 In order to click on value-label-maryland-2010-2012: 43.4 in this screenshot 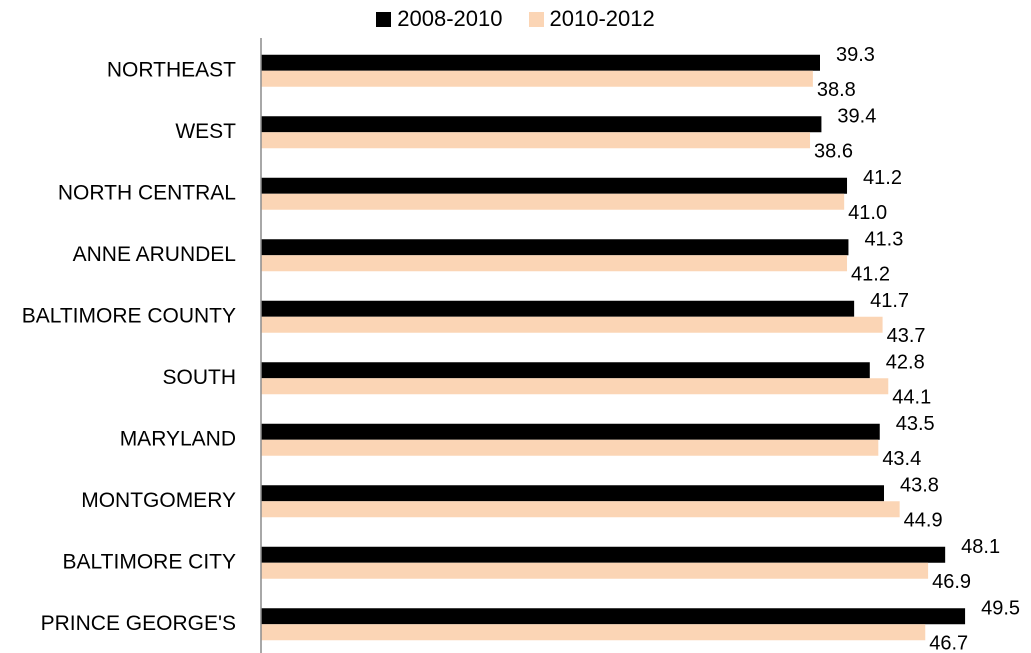, I will do `click(901, 459)`.